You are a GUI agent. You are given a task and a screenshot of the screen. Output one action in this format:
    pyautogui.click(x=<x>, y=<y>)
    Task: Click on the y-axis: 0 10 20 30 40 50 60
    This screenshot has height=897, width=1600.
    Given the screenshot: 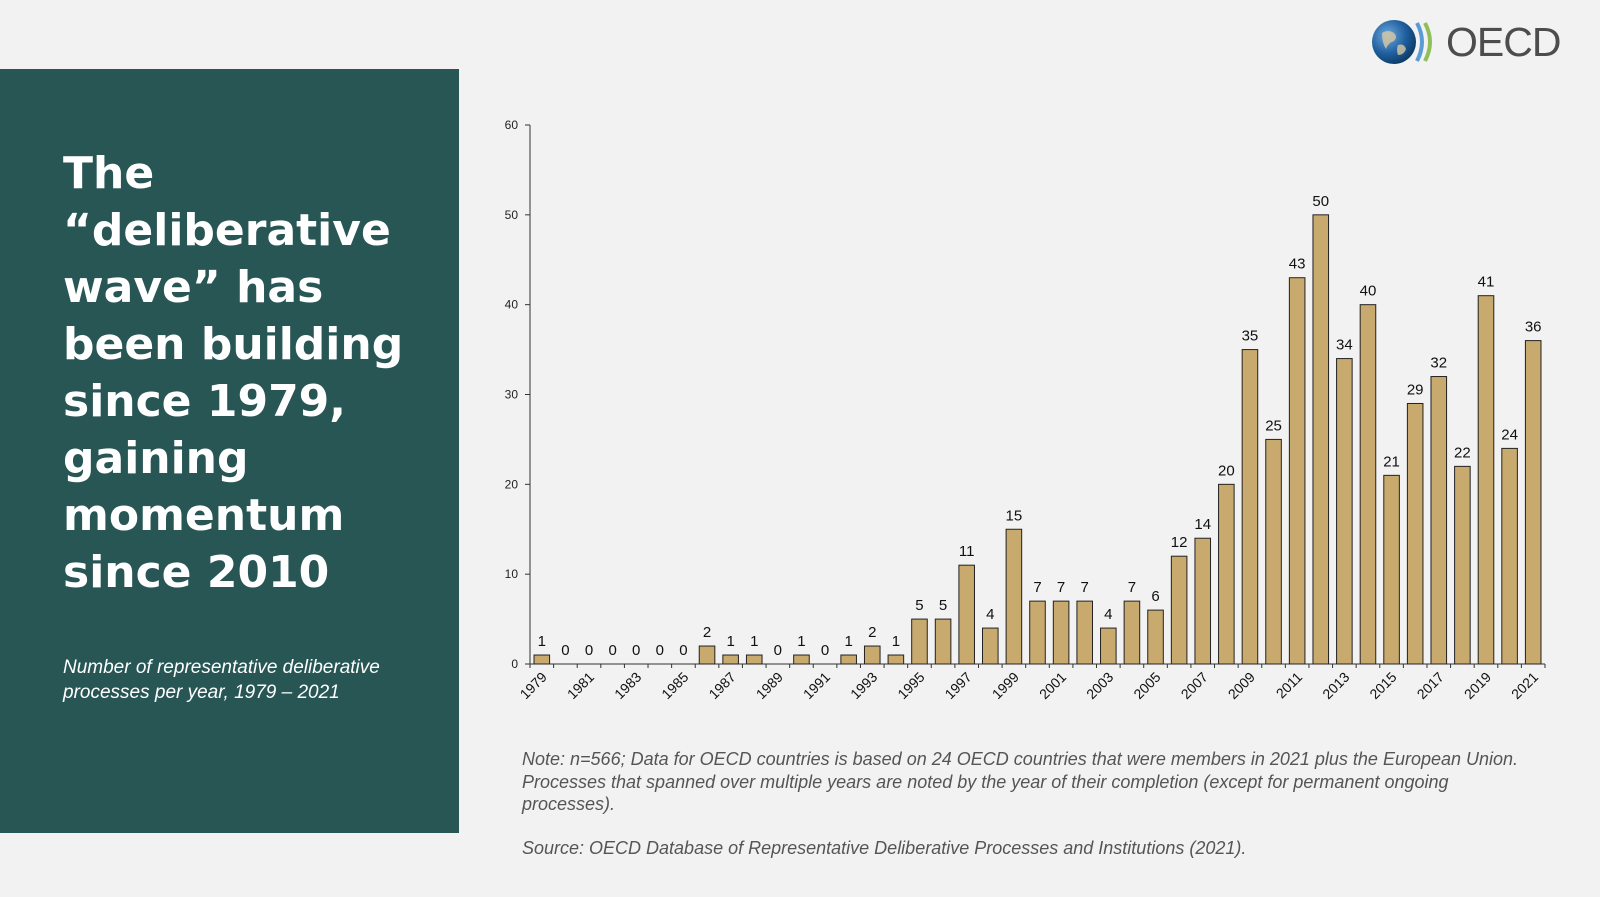 What is the action you would take?
    pyautogui.click(x=518, y=394)
    